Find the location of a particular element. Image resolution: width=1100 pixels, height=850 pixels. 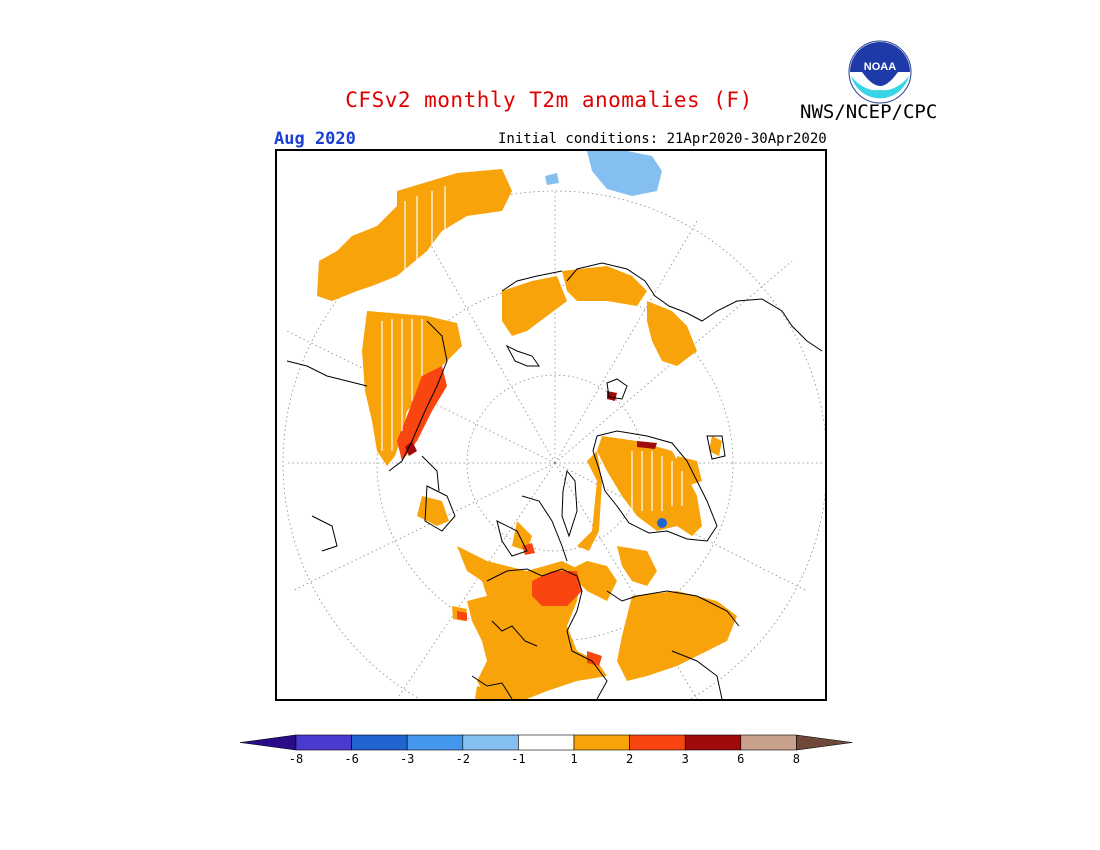

stipple-lines is located at coordinates (532, 348).